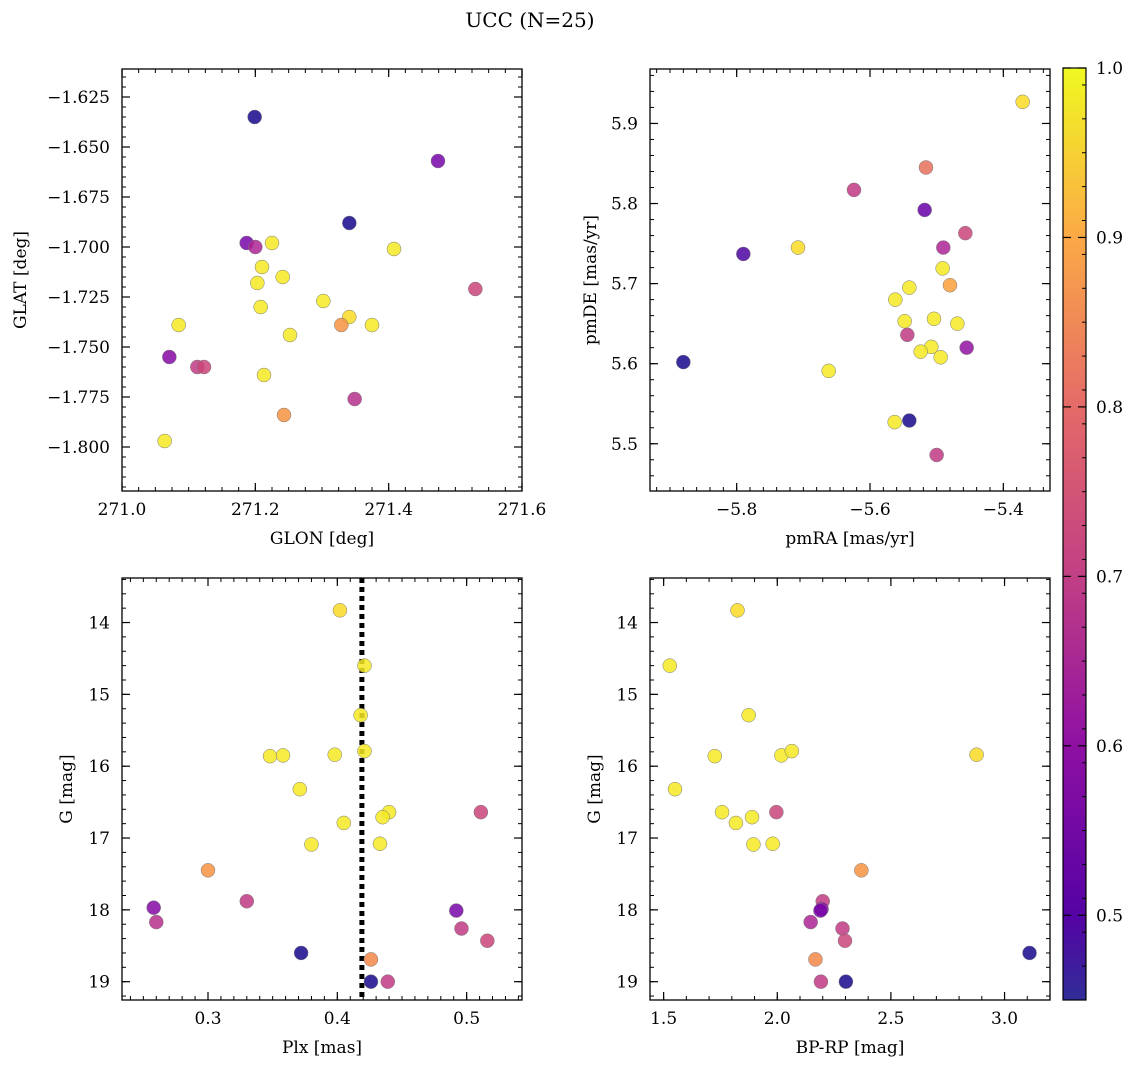  I want to click on x-axis-label: GLON [deg], so click(322, 539).